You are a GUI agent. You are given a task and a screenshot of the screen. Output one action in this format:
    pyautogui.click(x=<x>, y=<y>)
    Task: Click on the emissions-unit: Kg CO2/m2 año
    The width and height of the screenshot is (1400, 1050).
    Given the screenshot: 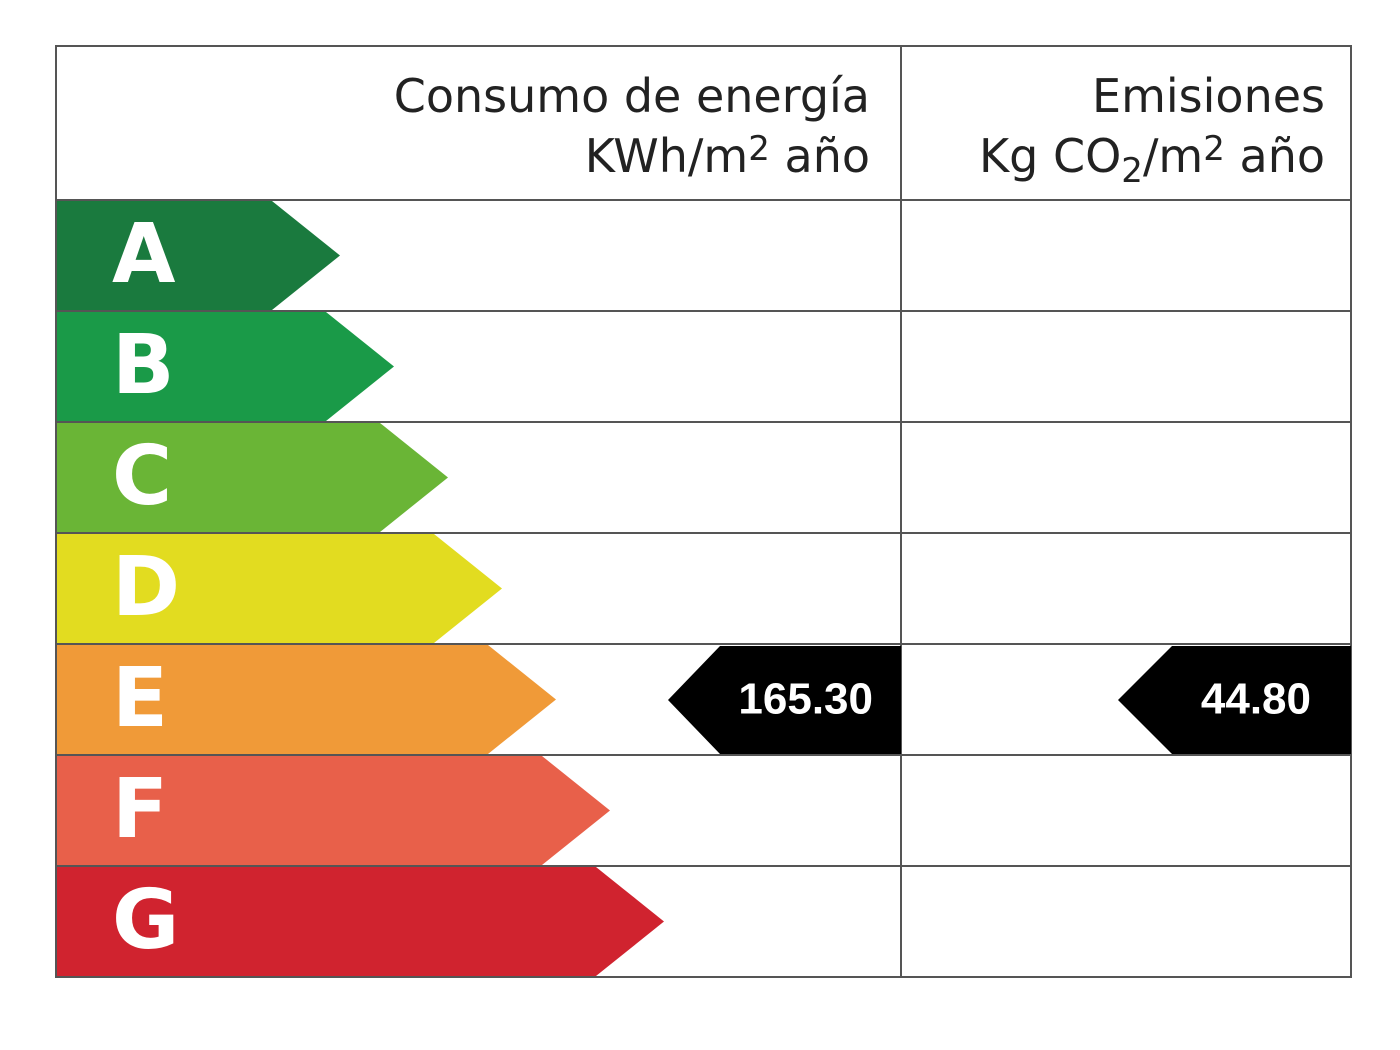 What is the action you would take?
    pyautogui.click(x=1152, y=160)
    